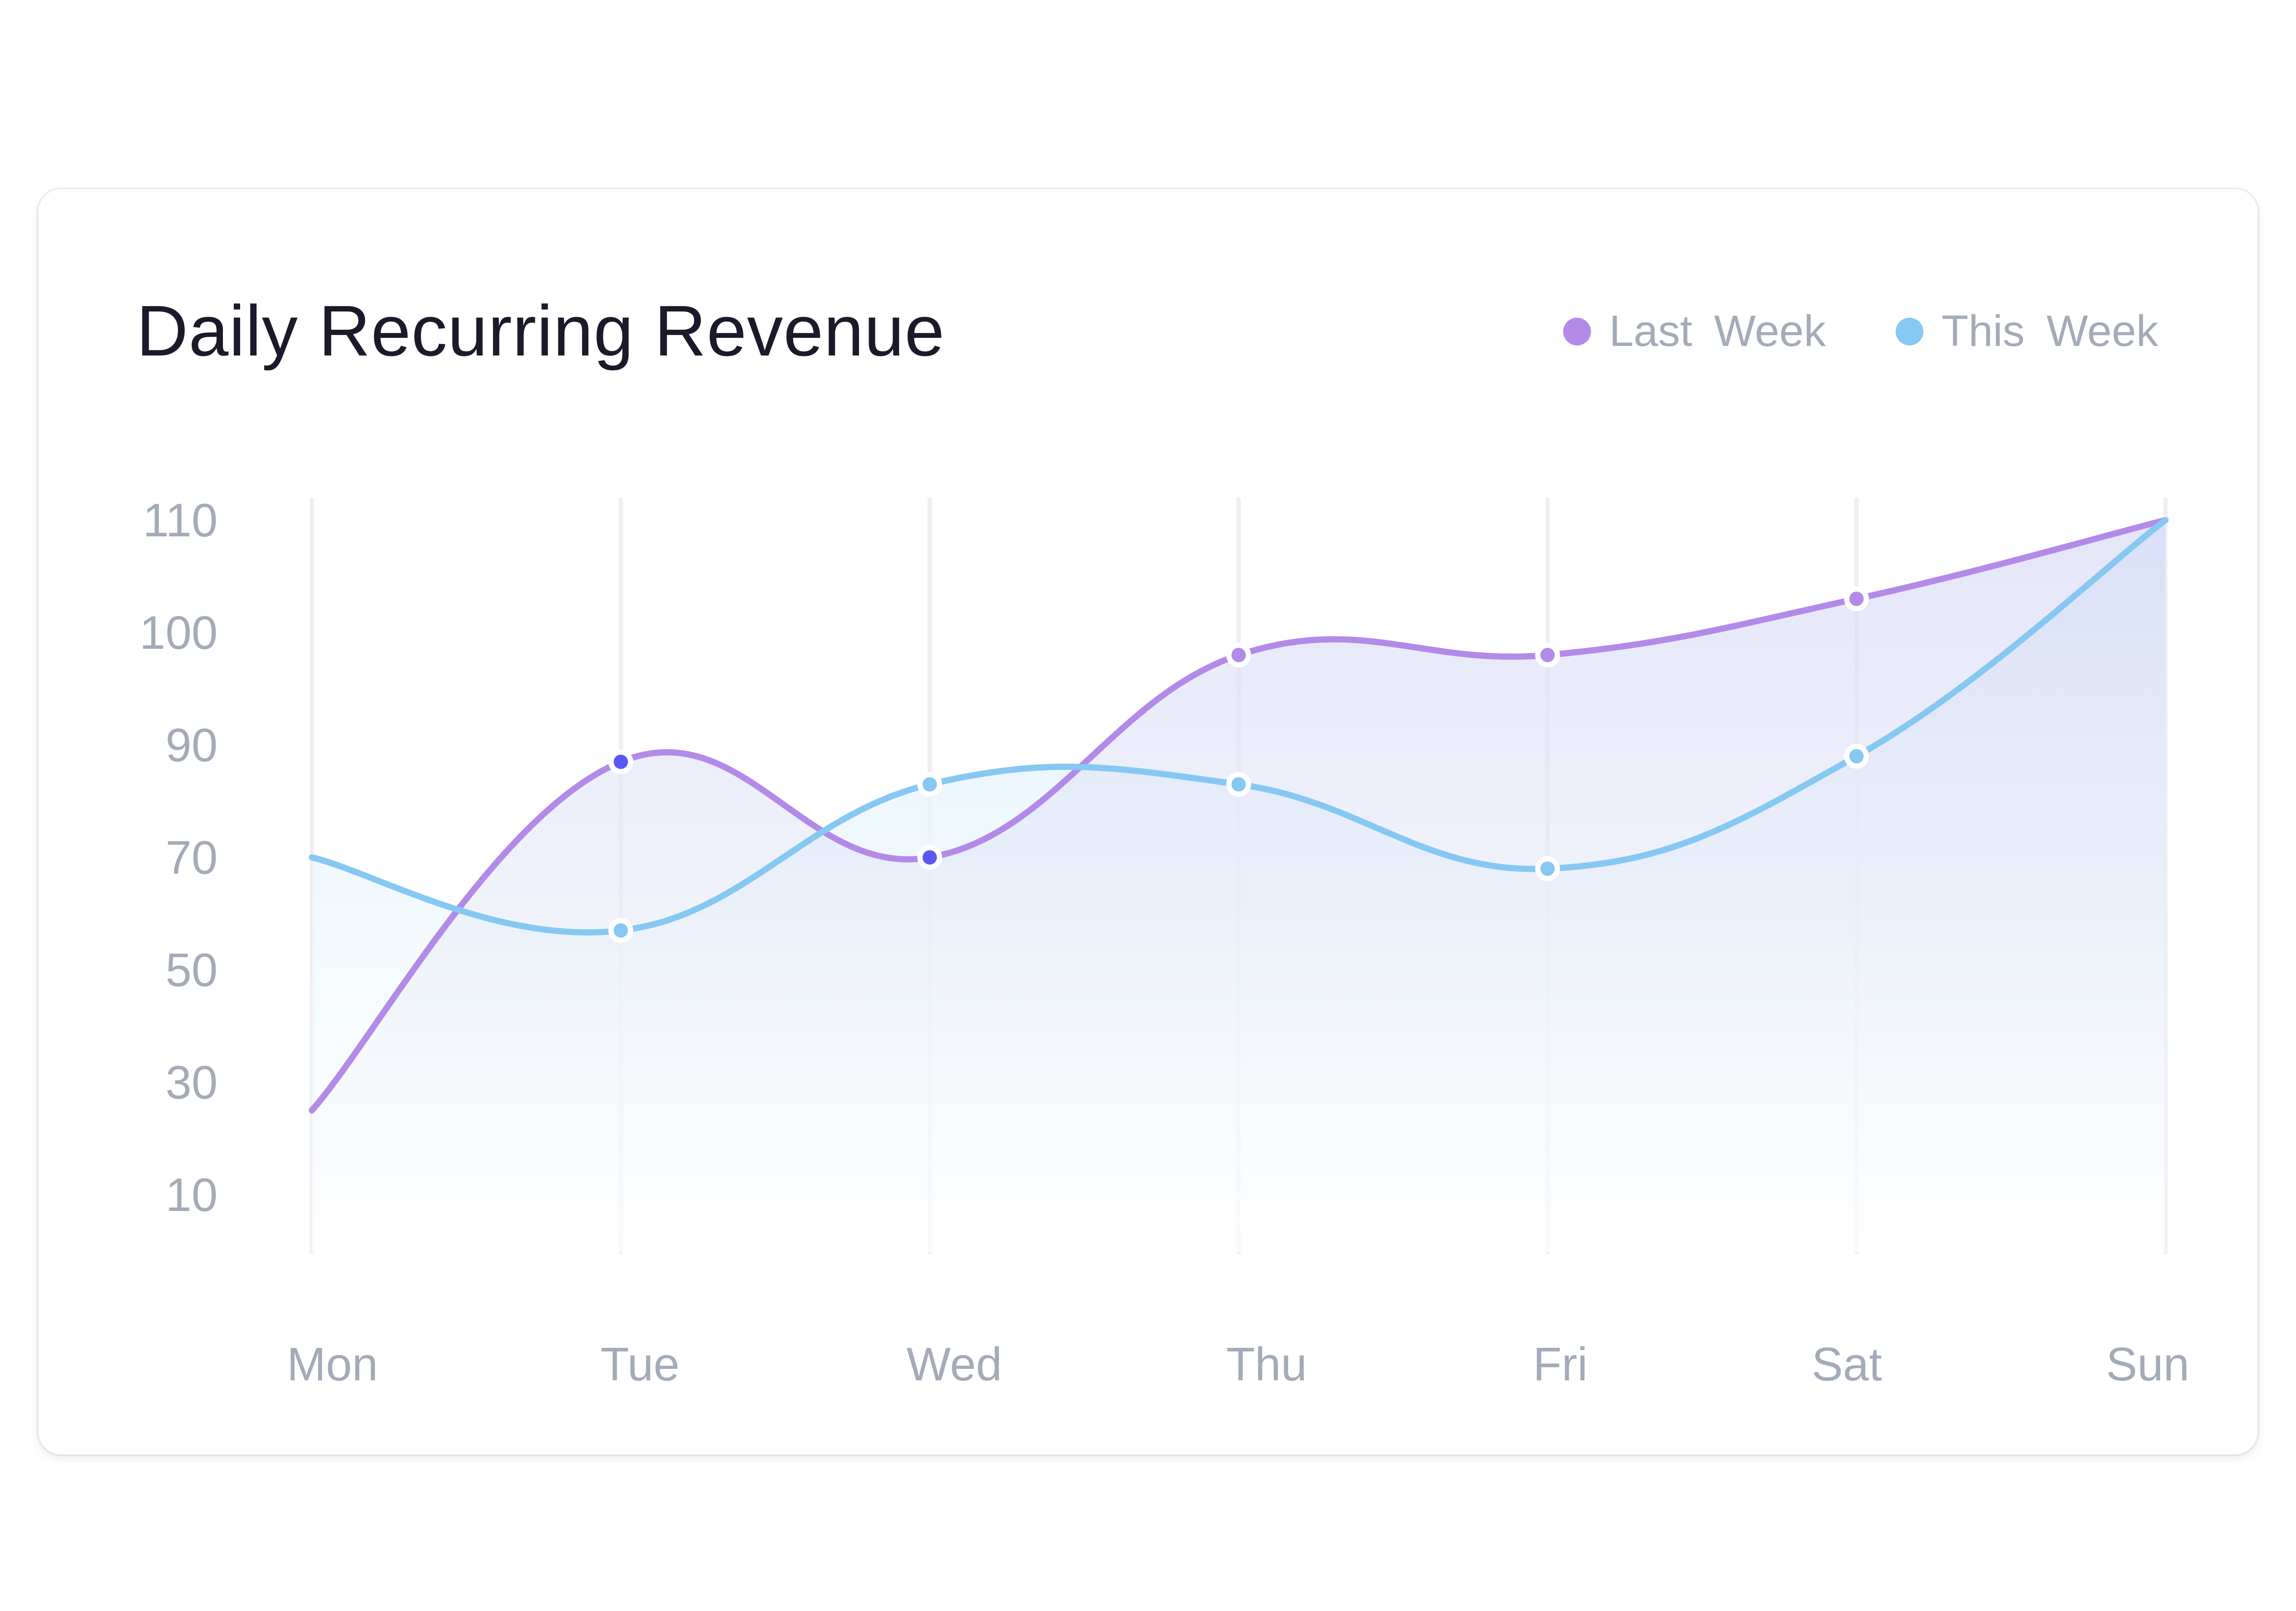 The image size is (2296, 1611). I want to click on x-tick-label: Tue, so click(639, 1364).